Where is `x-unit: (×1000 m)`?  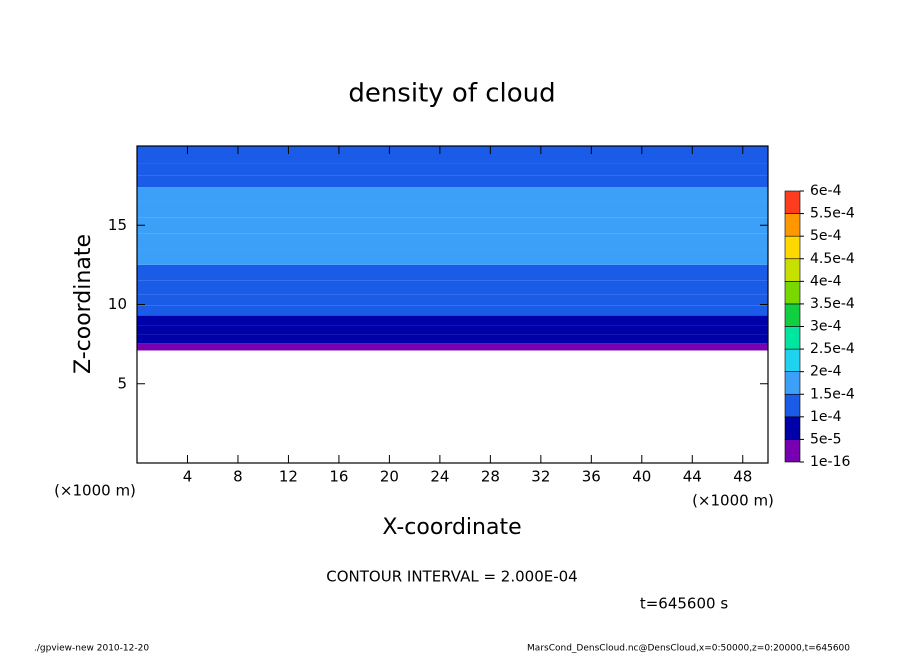
x-unit: (×1000 m) is located at coordinates (733, 501).